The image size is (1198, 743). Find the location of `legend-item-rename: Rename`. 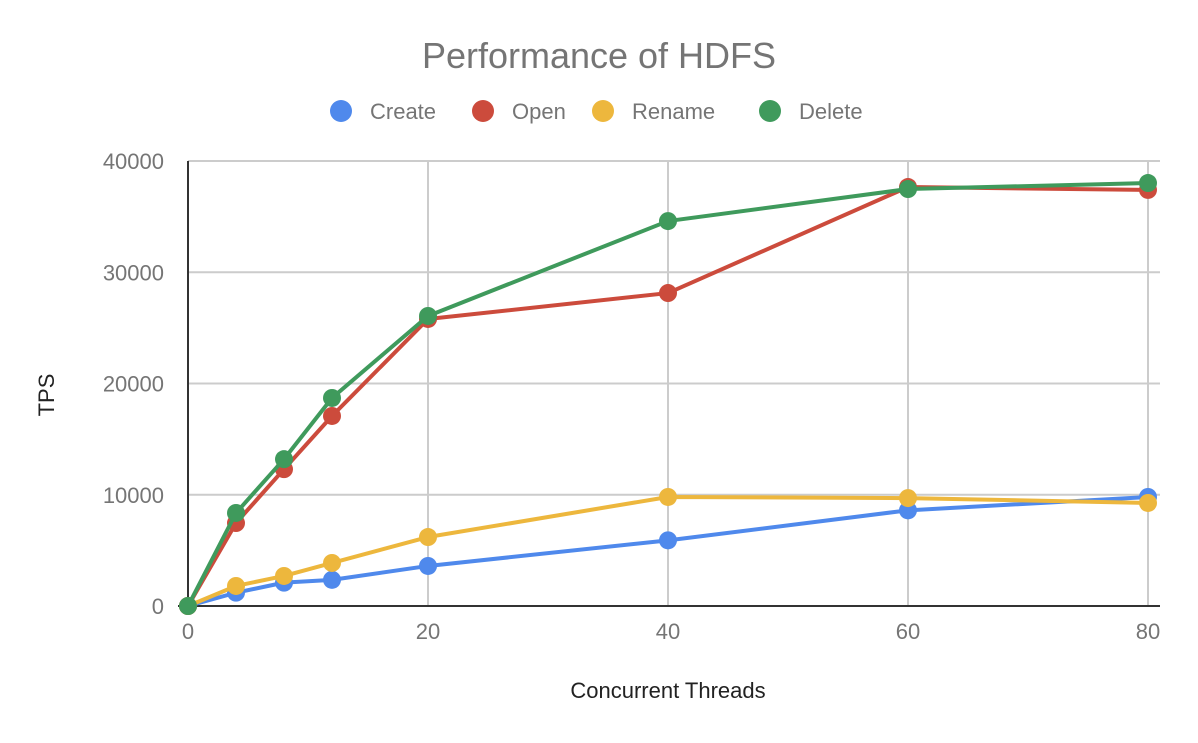

legend-item-rename: Rename is located at coordinates (653, 111).